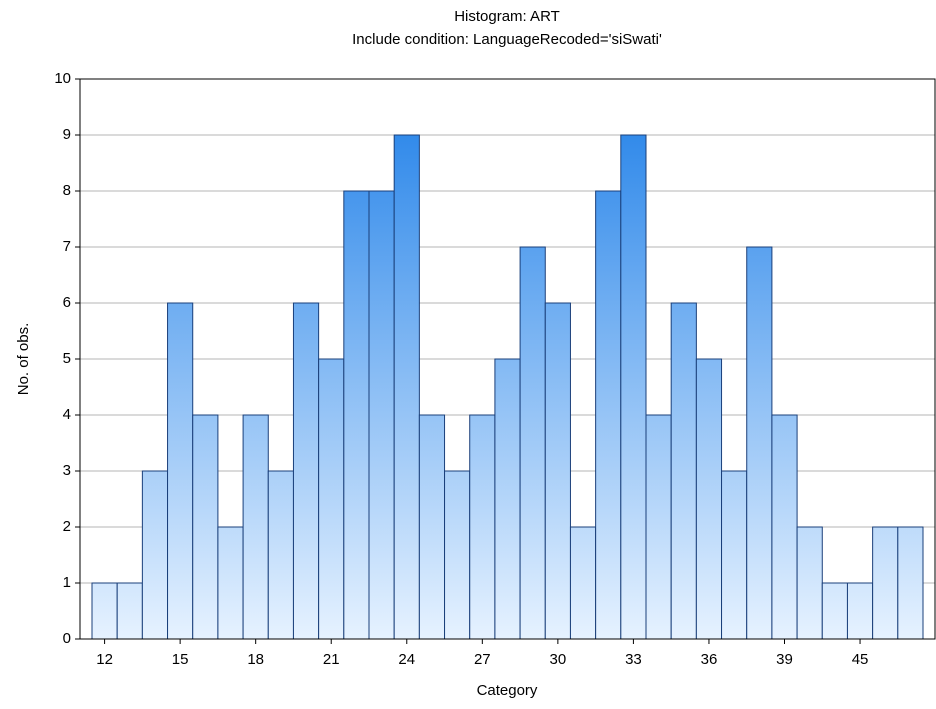 The image size is (936, 709). I want to click on y-tick-label: 1, so click(67, 582).